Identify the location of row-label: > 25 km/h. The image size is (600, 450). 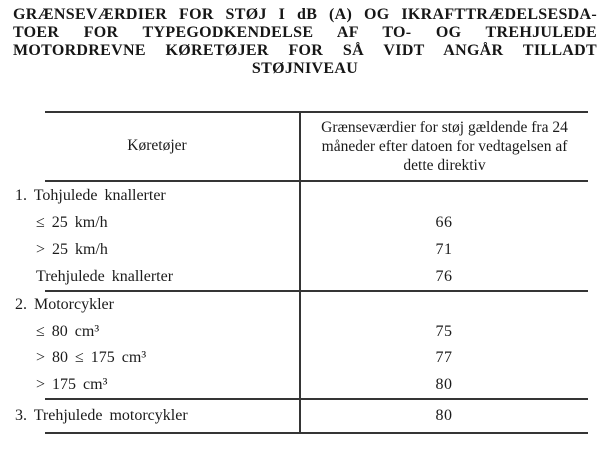
(72, 249).